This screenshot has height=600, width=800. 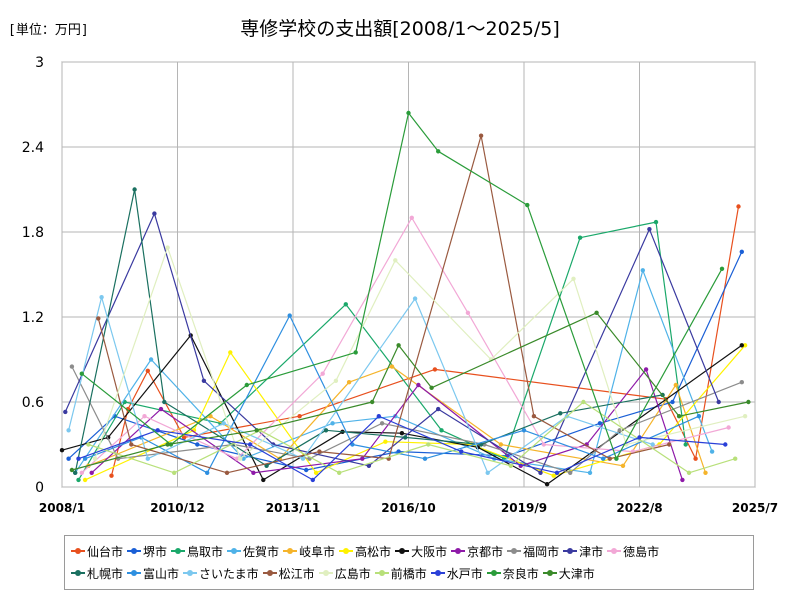 What do you see at coordinates (583, 551) in the screenshot?
I see `legend-item: 津市` at bounding box center [583, 551].